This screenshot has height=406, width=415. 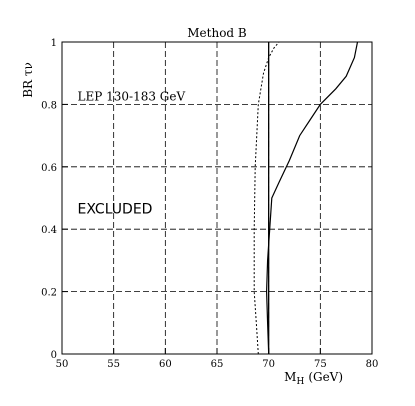 I want to click on annotation-excluded: EXCLUDED, so click(x=115, y=210).